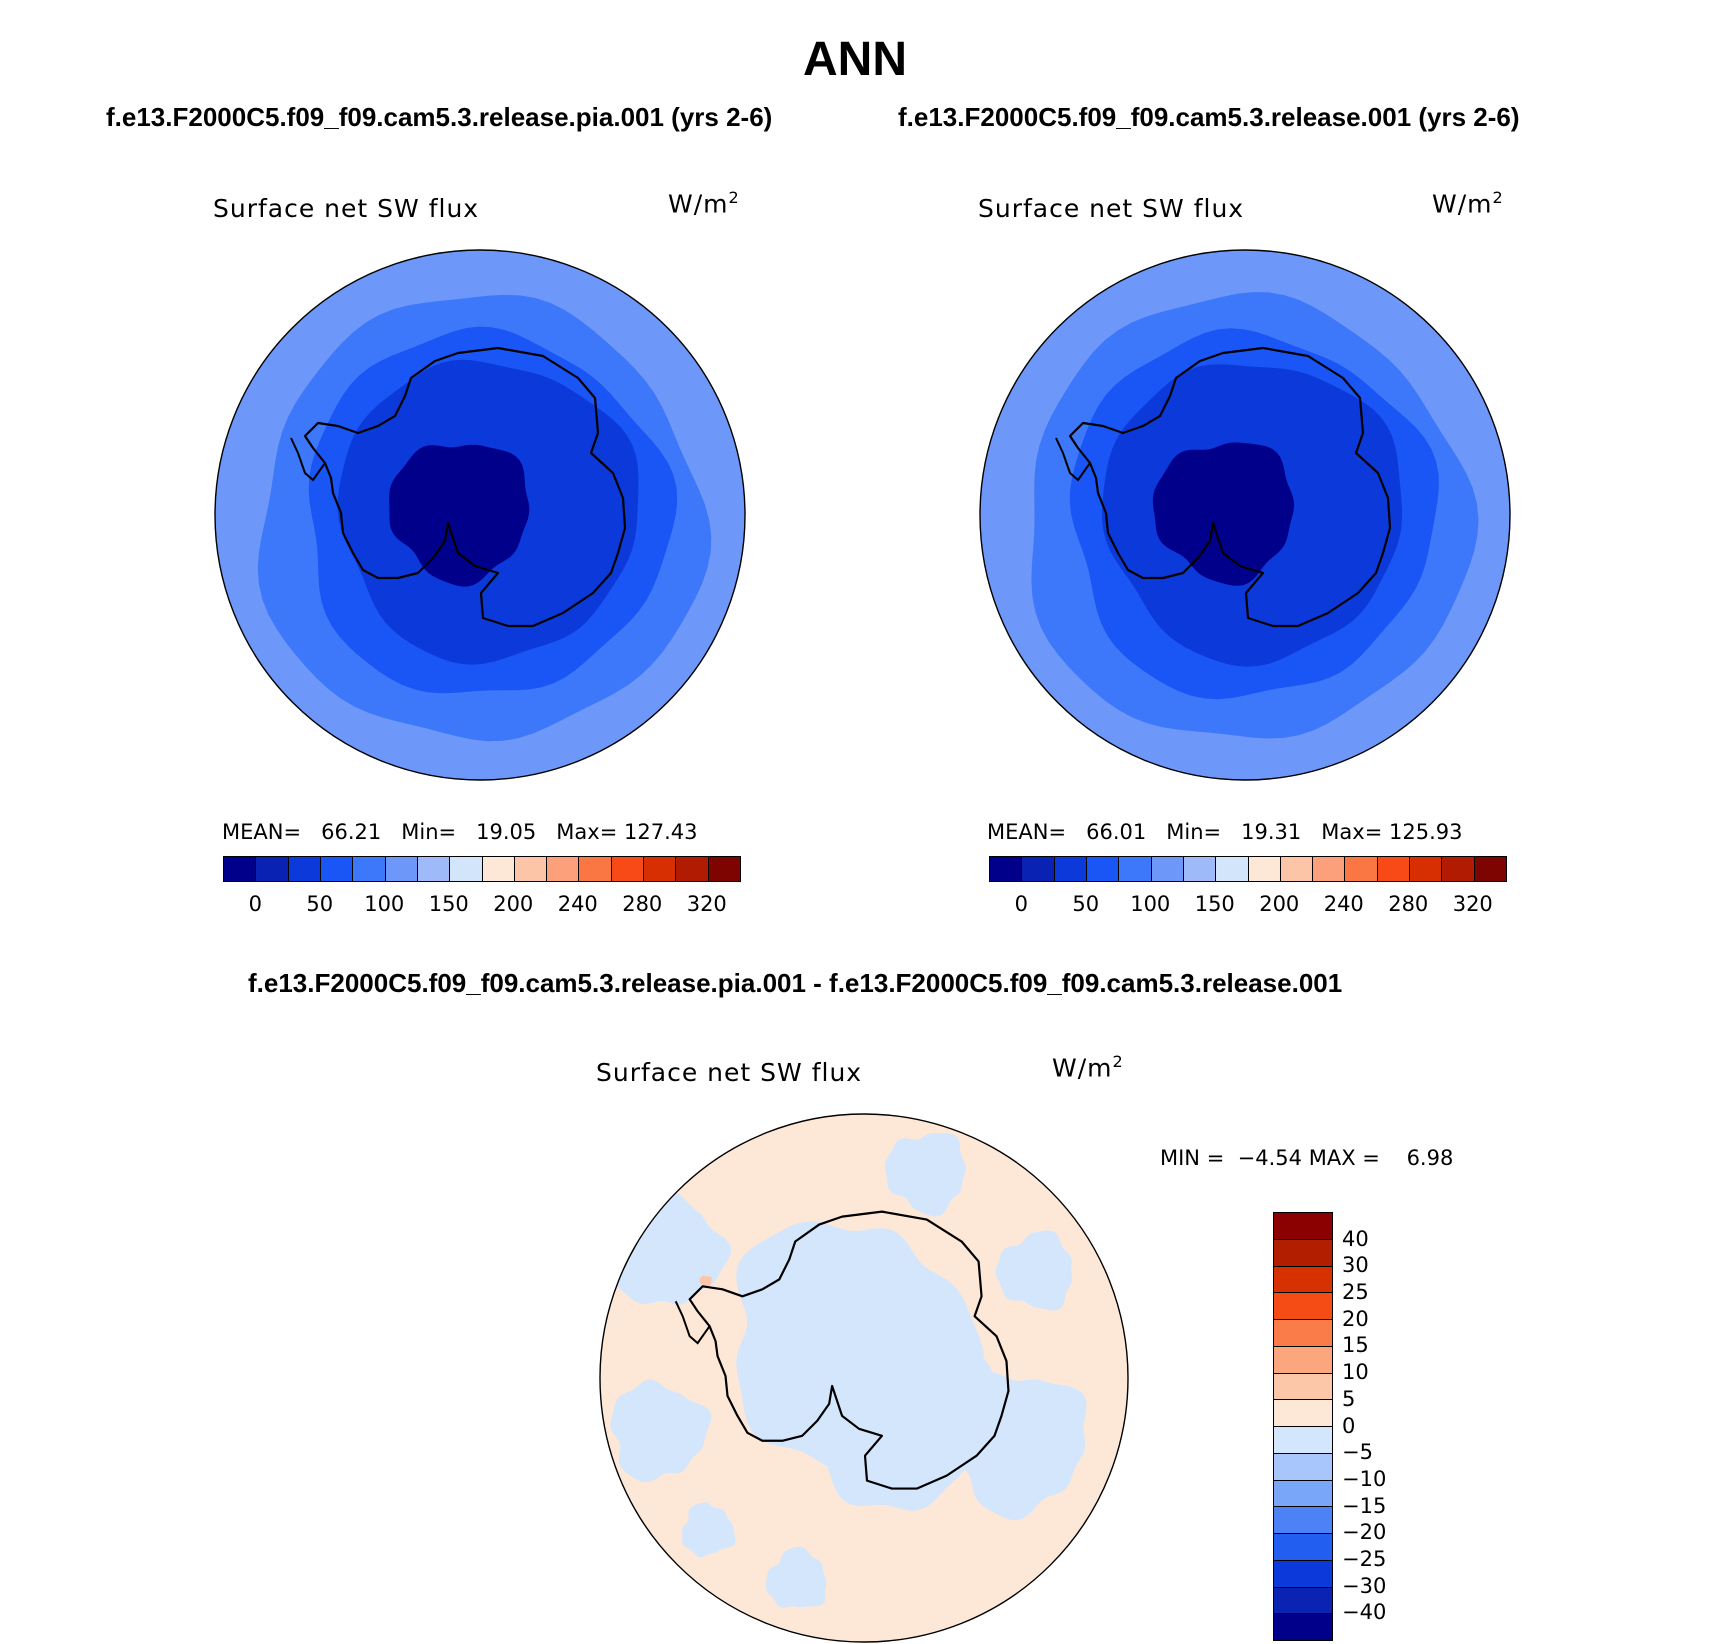 The height and width of the screenshot is (1644, 1710). What do you see at coordinates (1349, 1398) in the screenshot?
I see `colorbar-tick-label: 5` at bounding box center [1349, 1398].